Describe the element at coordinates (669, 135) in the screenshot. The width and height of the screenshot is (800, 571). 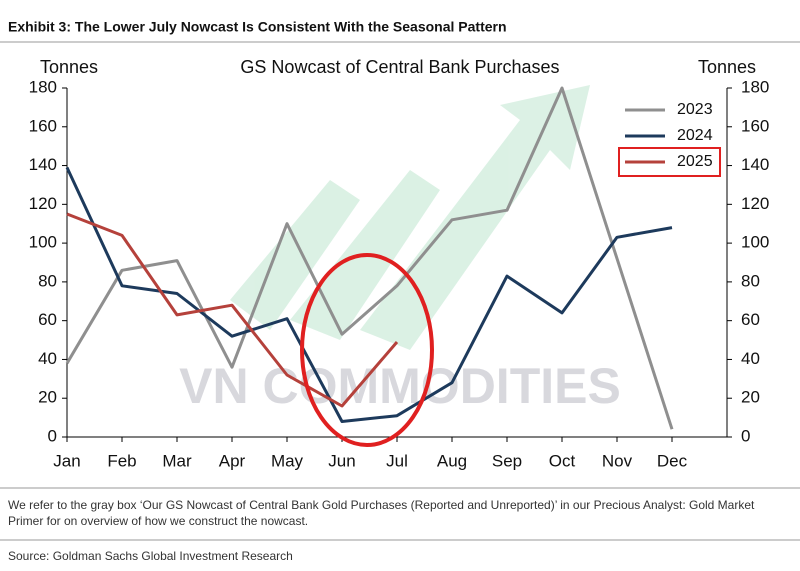
I see `legend: 2023 2024 2025` at that location.